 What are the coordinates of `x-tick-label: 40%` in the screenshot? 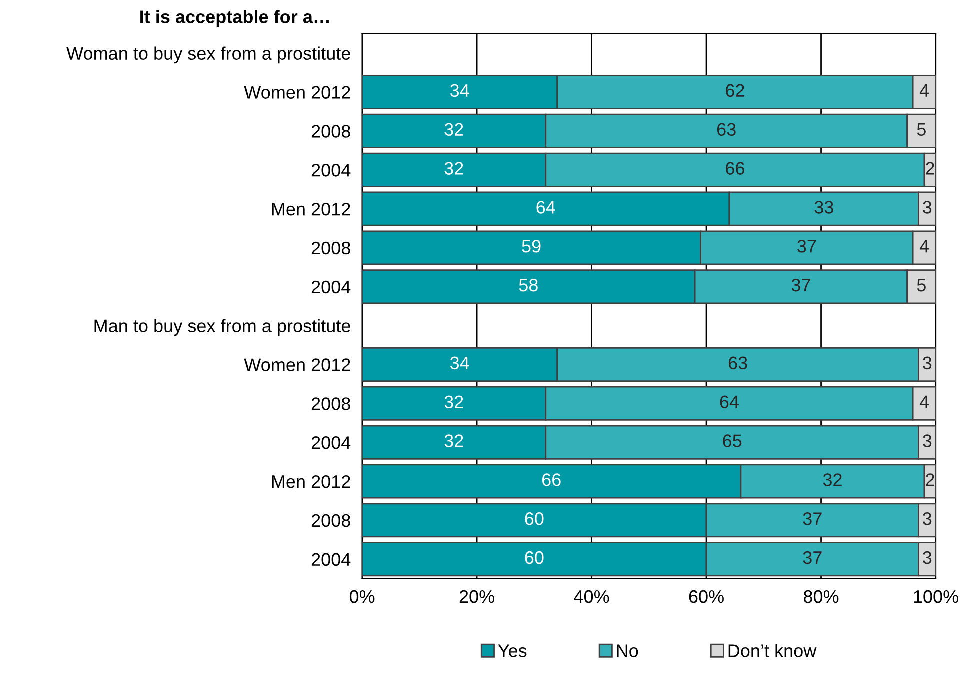 It's located at (592, 597).